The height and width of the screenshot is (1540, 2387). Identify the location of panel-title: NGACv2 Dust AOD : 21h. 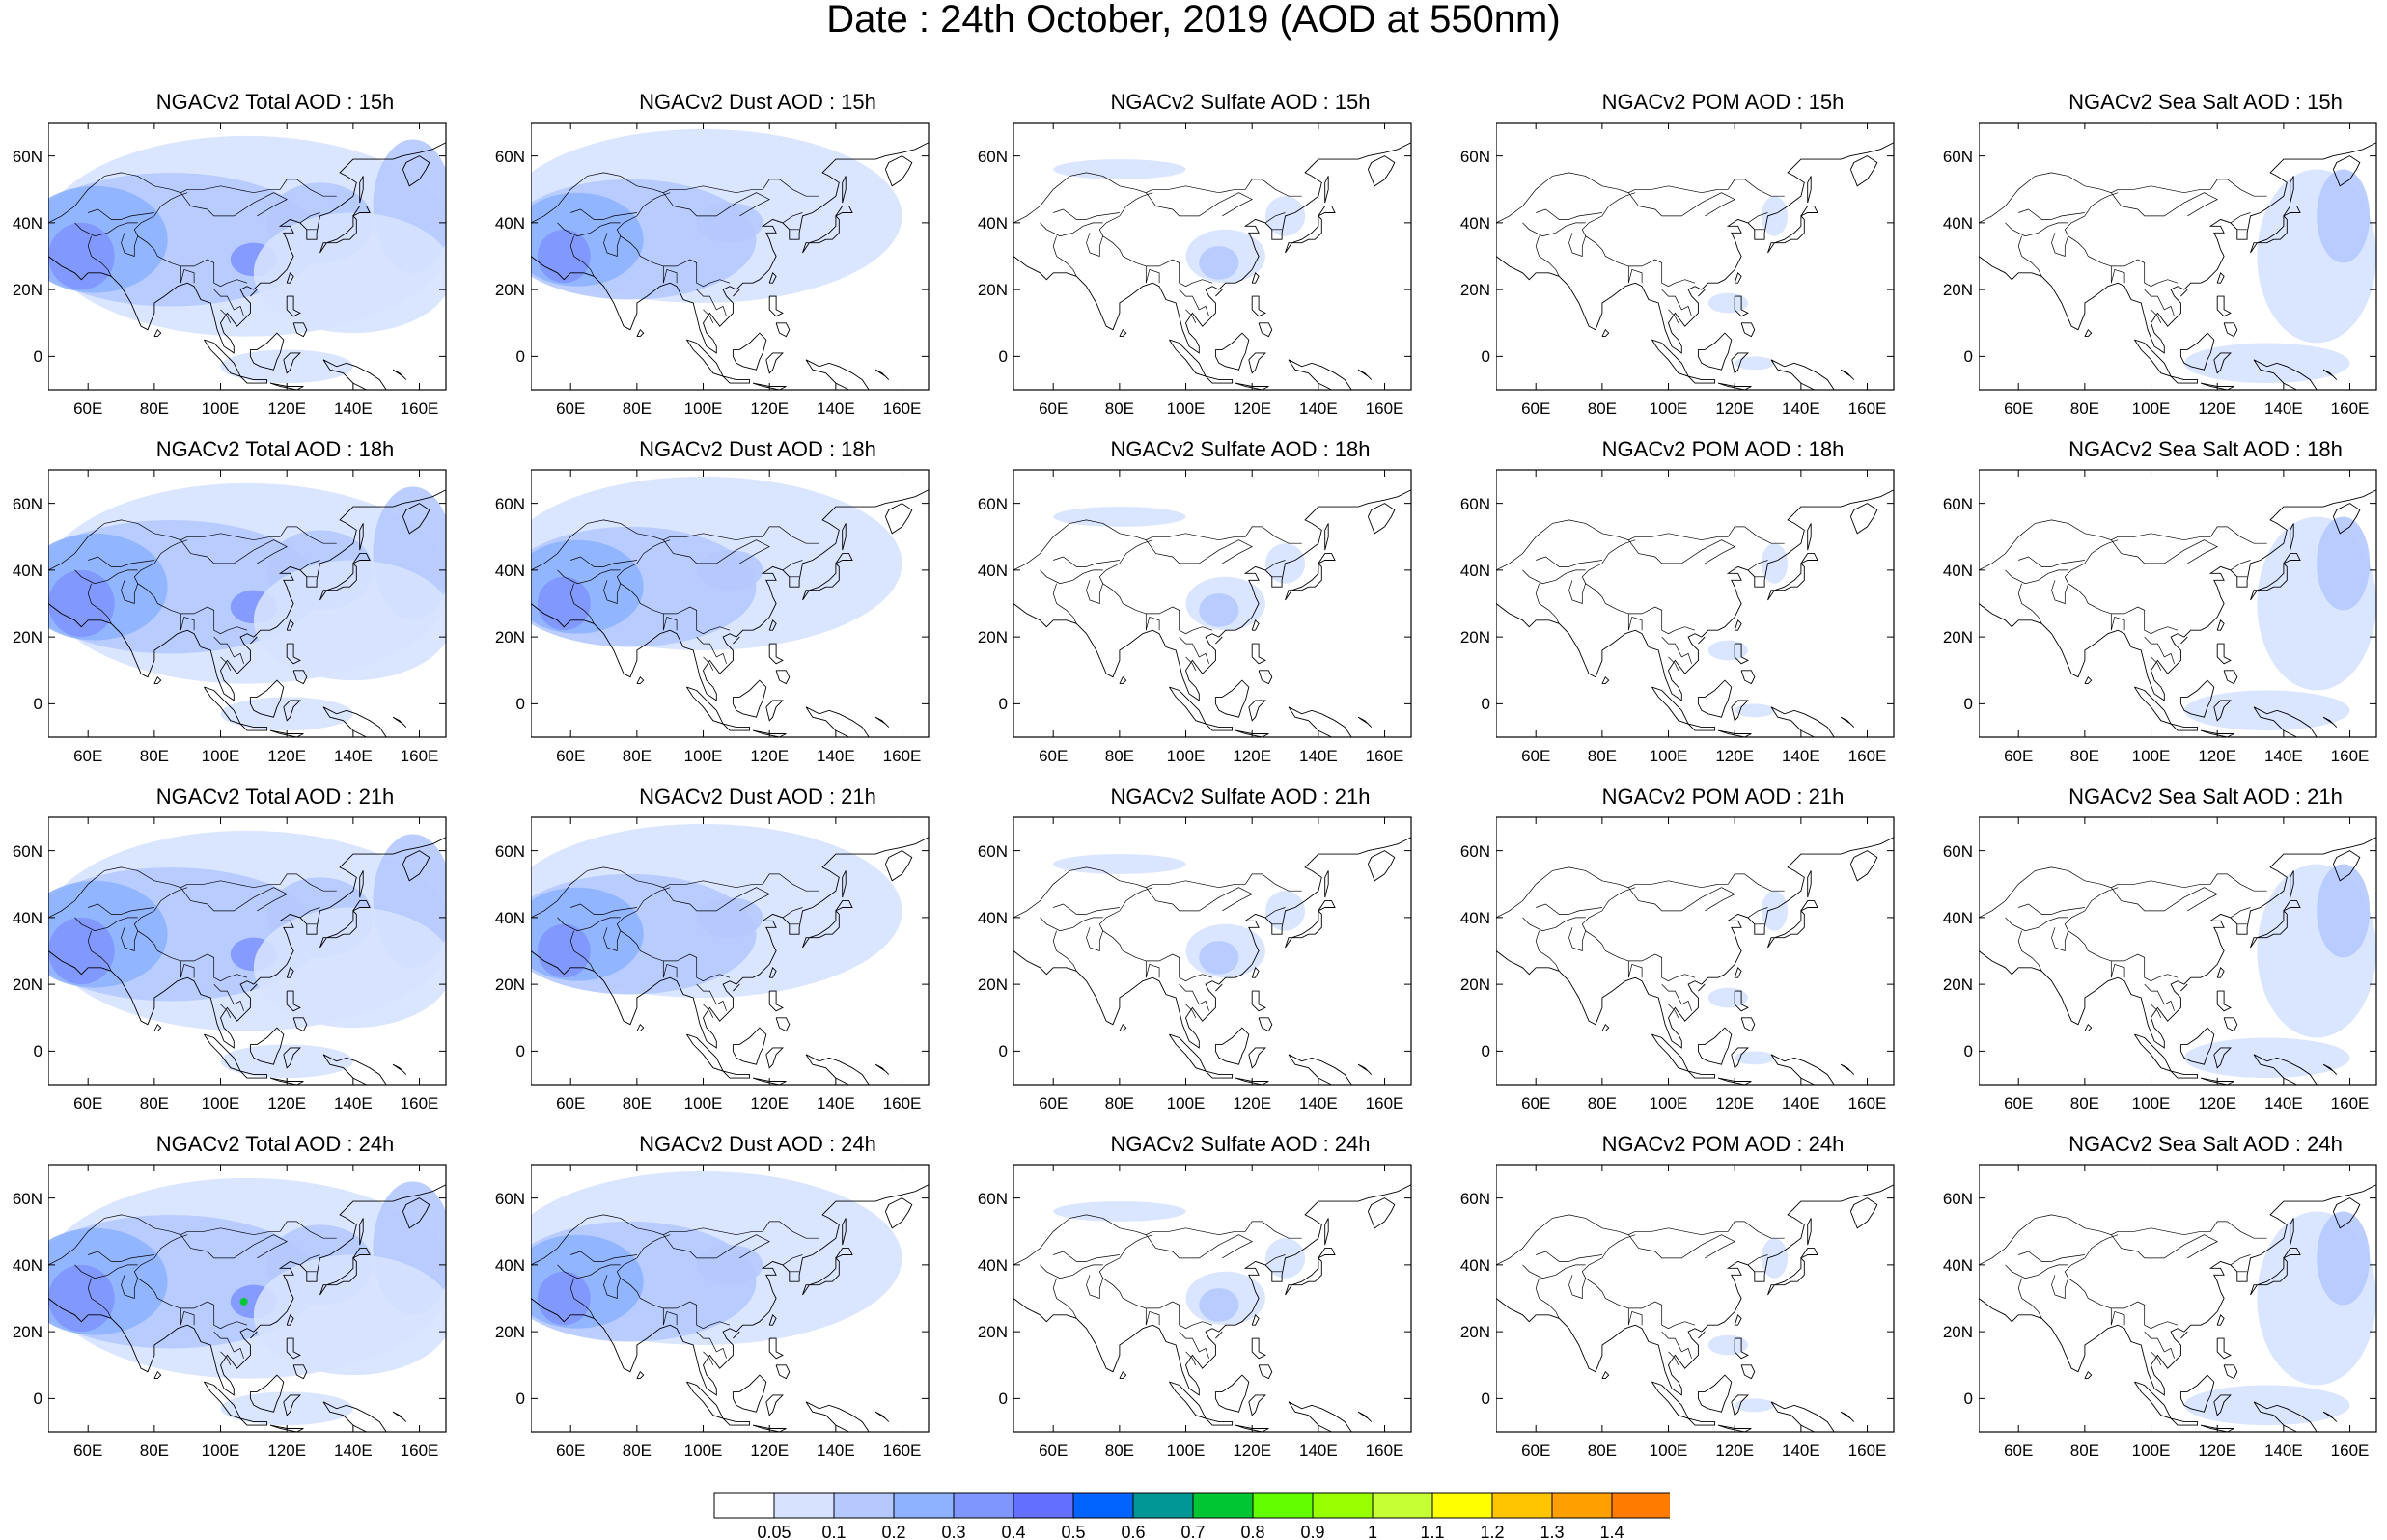
(757, 796).